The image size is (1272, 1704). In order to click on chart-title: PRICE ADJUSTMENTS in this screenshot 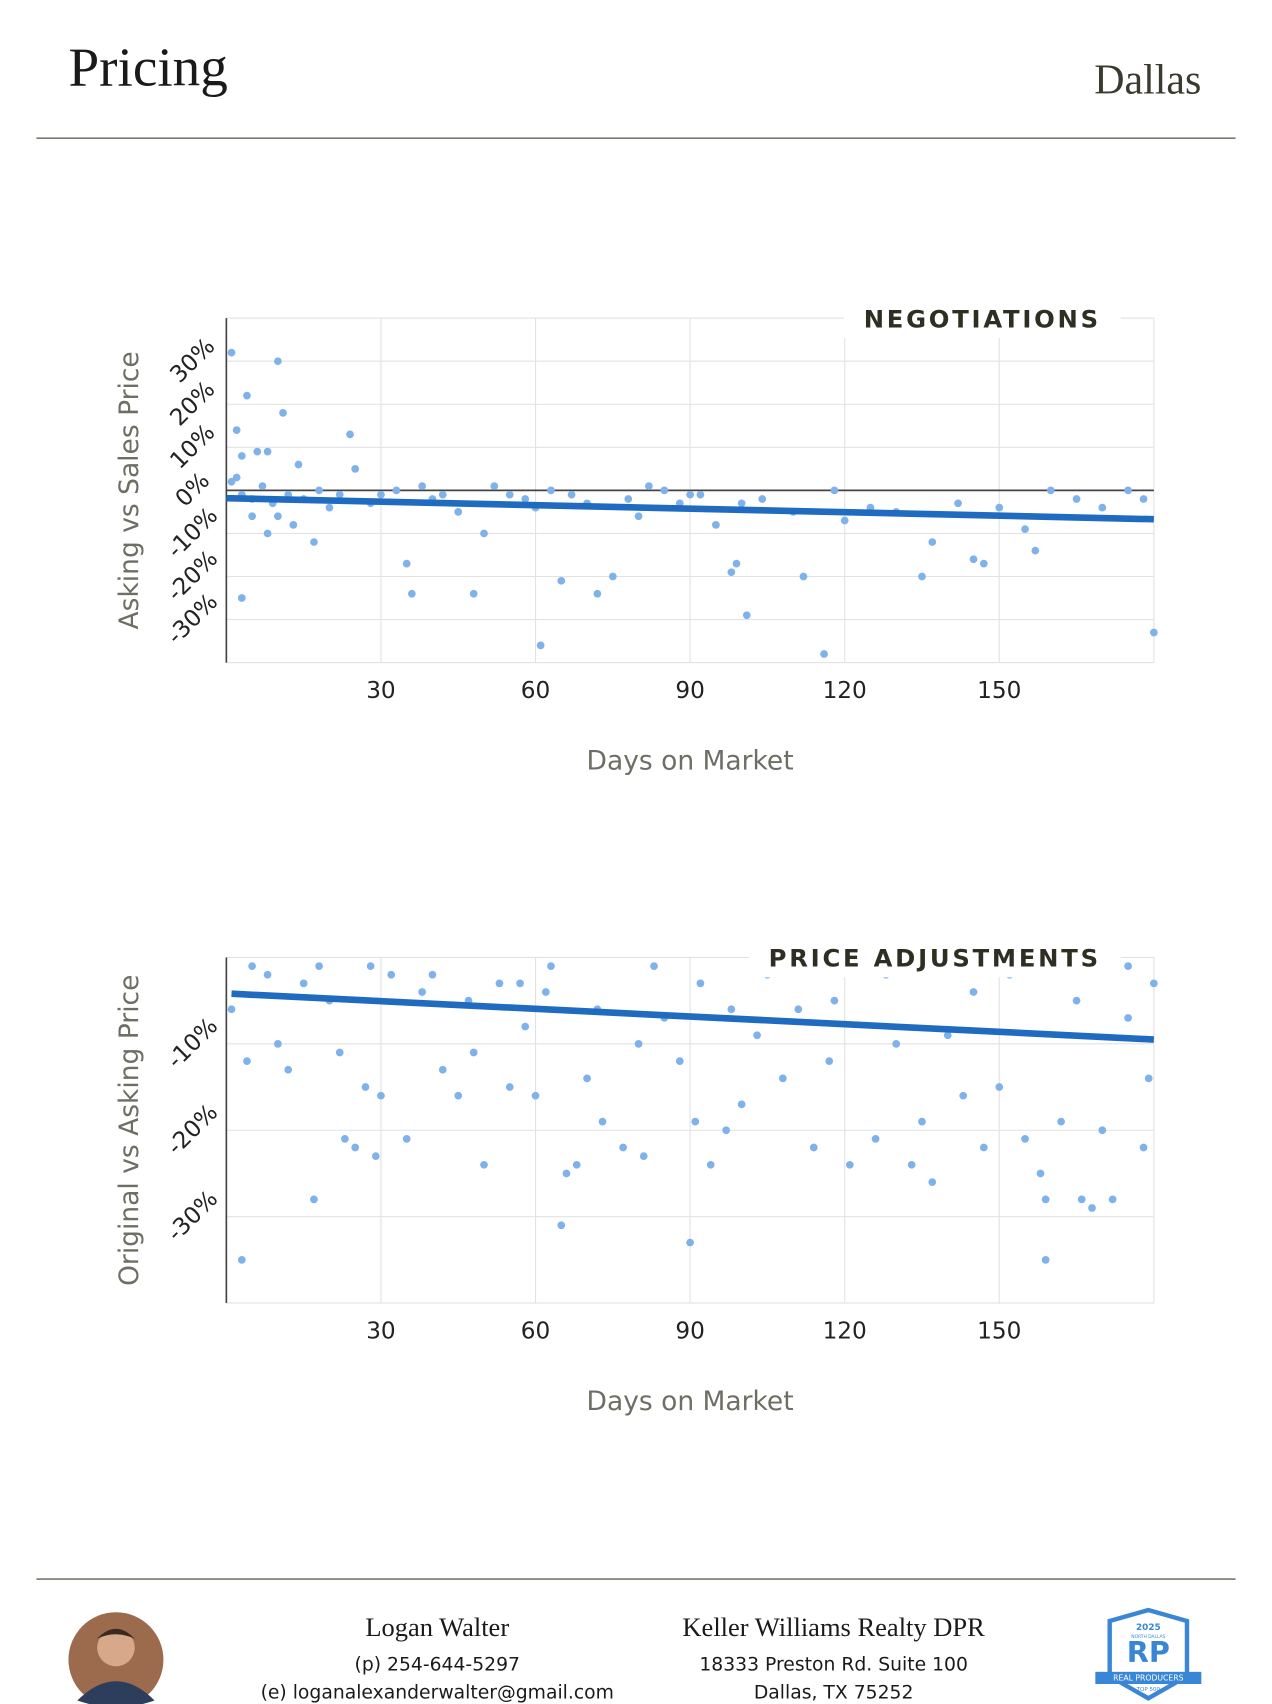, I will do `click(935, 958)`.